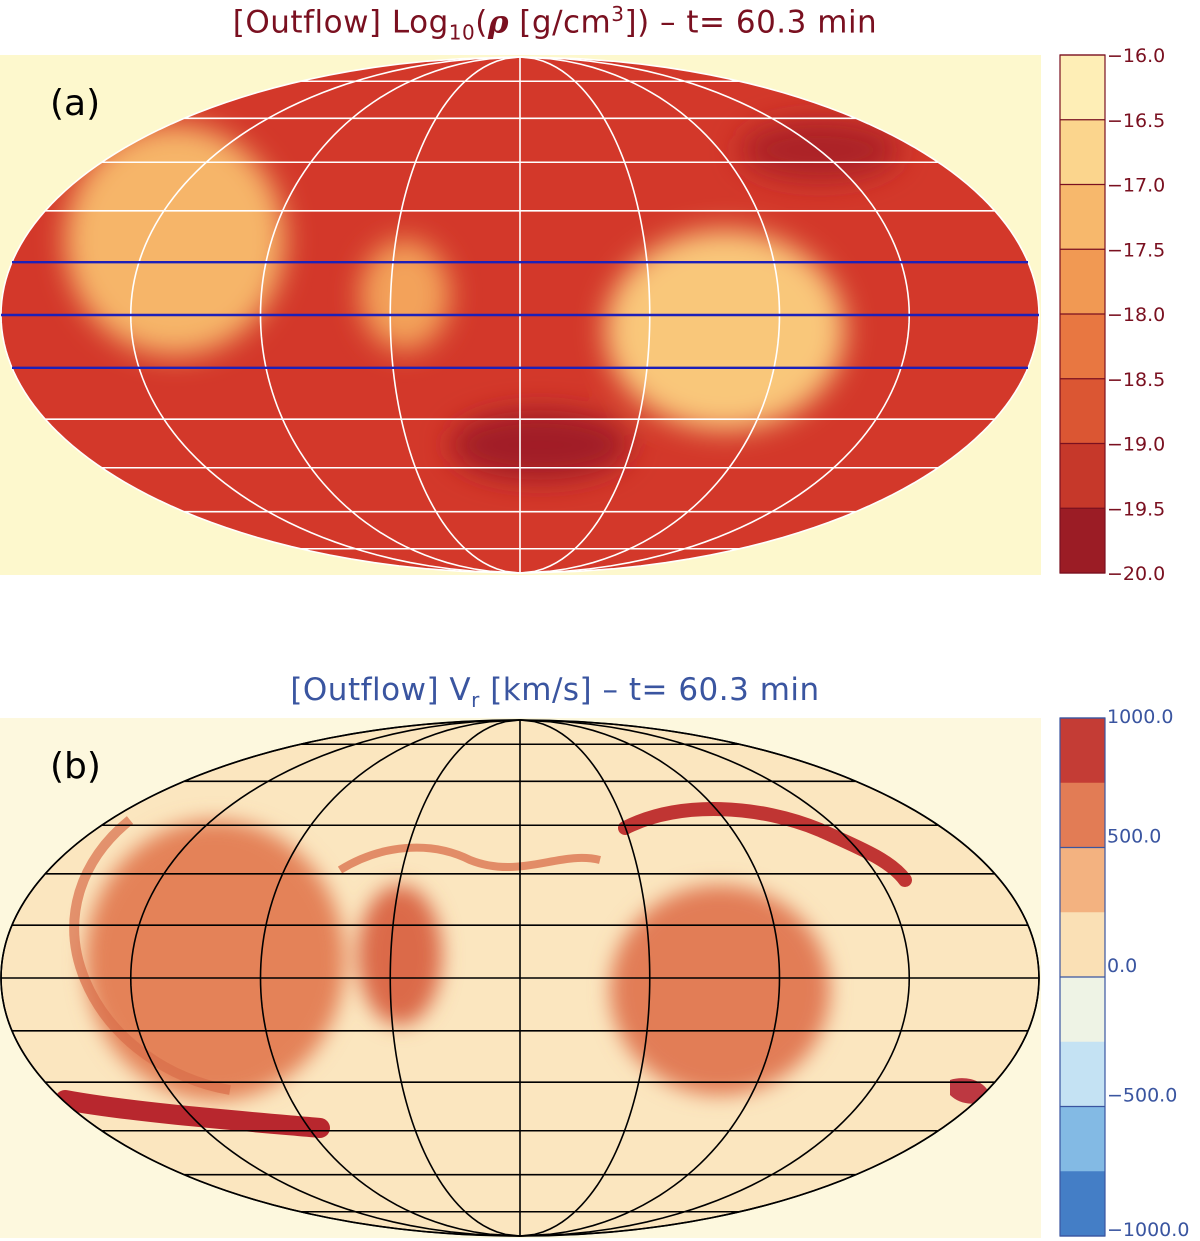 Image resolution: width=1200 pixels, height=1241 pixels. Describe the element at coordinates (1136, 445) in the screenshot. I see `colorbar-tick-label: −19.0` at that location.